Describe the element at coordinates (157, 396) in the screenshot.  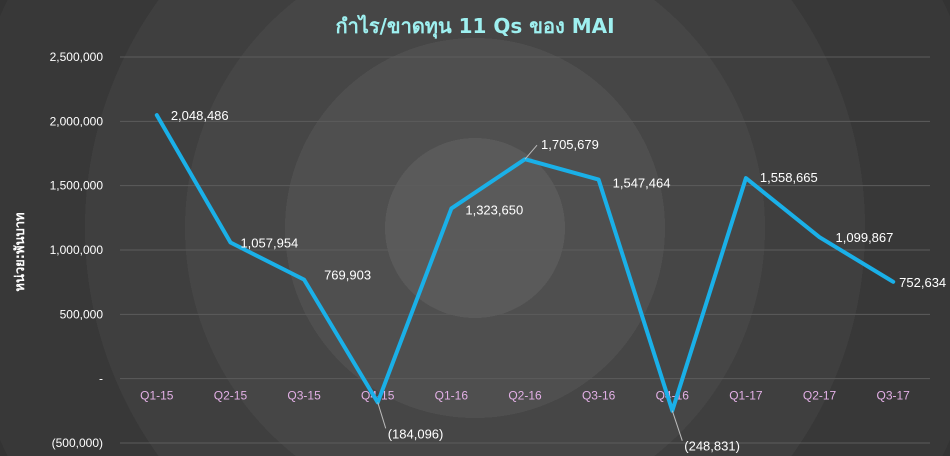
I see `x-tick-label: Q1-15` at that location.